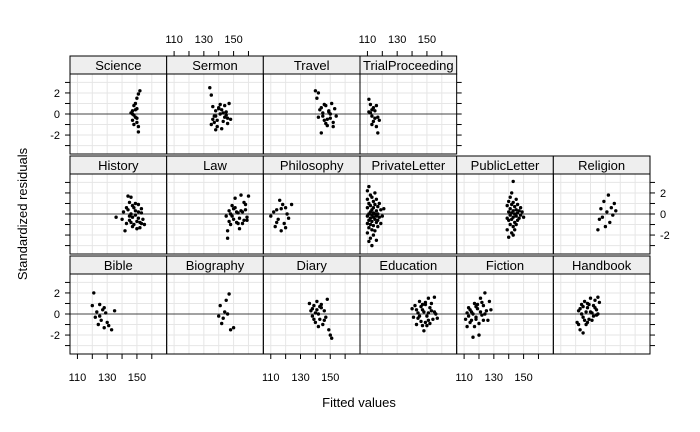  What do you see at coordinates (505, 165) in the screenshot?
I see `strip-label: PublicLetter` at bounding box center [505, 165].